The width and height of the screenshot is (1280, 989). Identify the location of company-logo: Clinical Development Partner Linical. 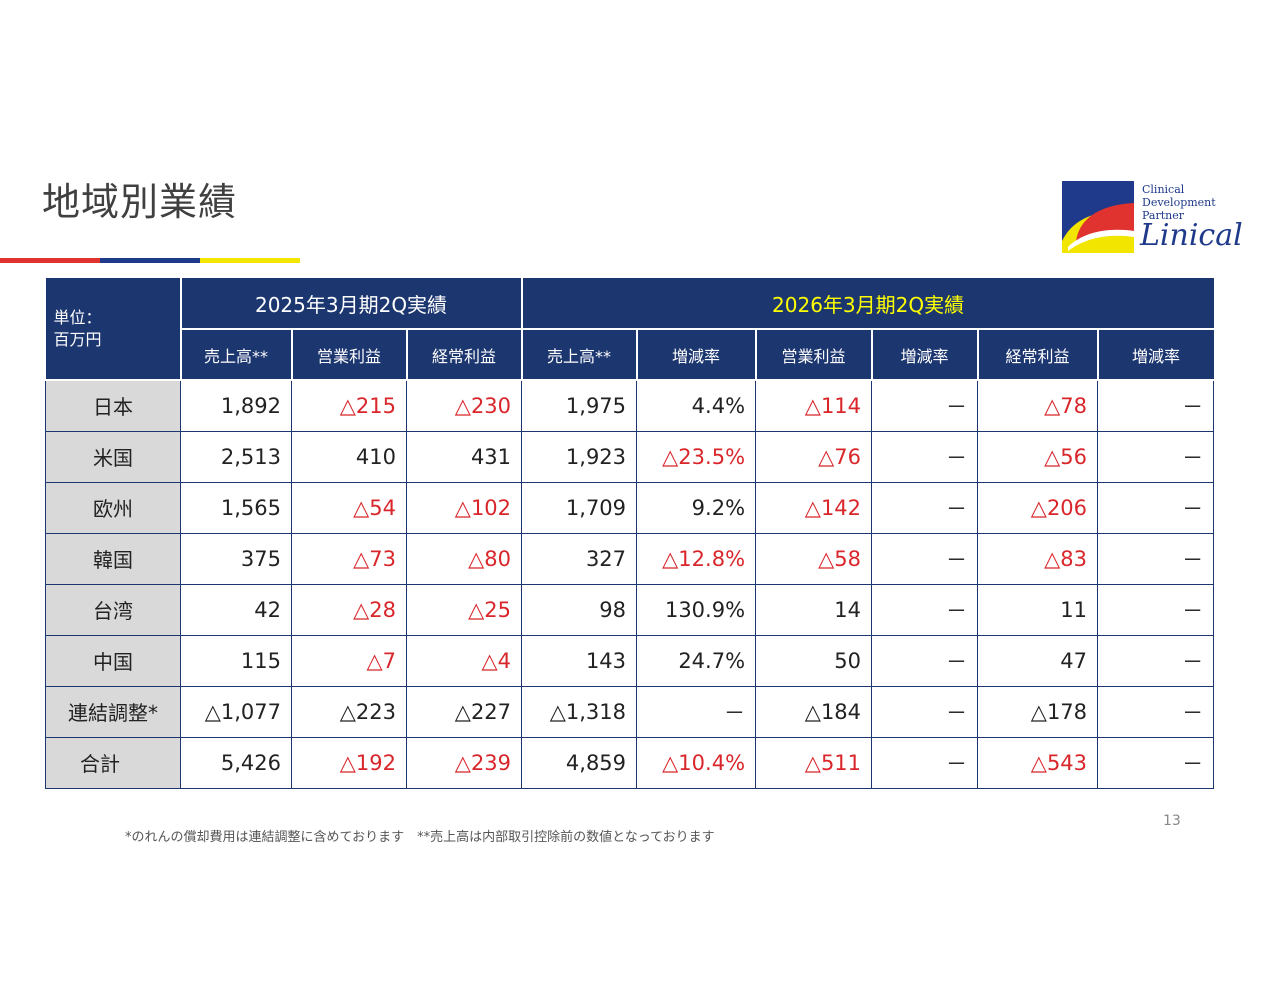
(1160, 219).